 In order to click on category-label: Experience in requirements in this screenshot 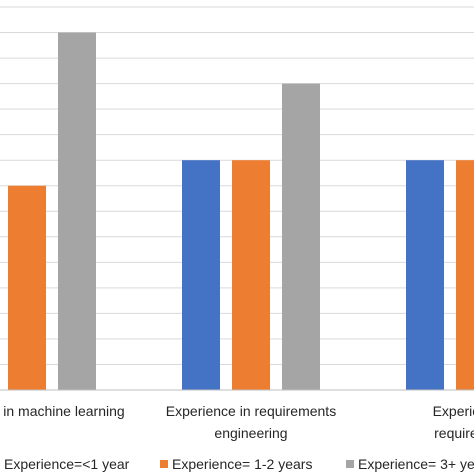, I will do `click(251, 411)`.